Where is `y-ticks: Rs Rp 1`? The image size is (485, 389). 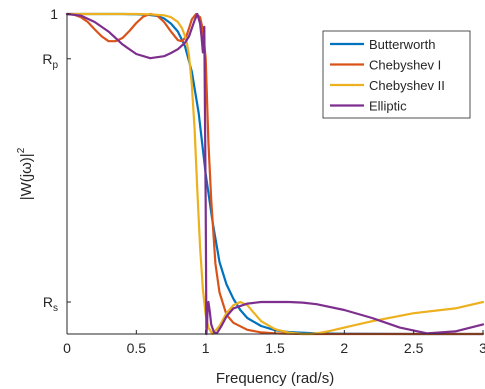 y-ticks: Rs Rp 1 is located at coordinates (56, 160).